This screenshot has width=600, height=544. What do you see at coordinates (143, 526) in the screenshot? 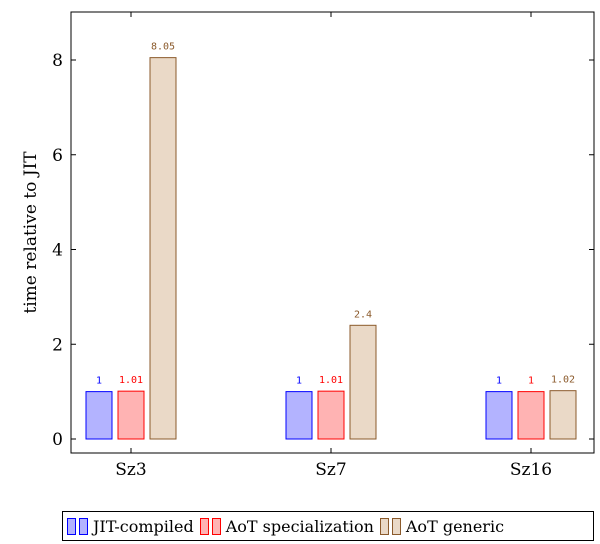
I see `legend-label-jit: JIT-compiled` at bounding box center [143, 526].